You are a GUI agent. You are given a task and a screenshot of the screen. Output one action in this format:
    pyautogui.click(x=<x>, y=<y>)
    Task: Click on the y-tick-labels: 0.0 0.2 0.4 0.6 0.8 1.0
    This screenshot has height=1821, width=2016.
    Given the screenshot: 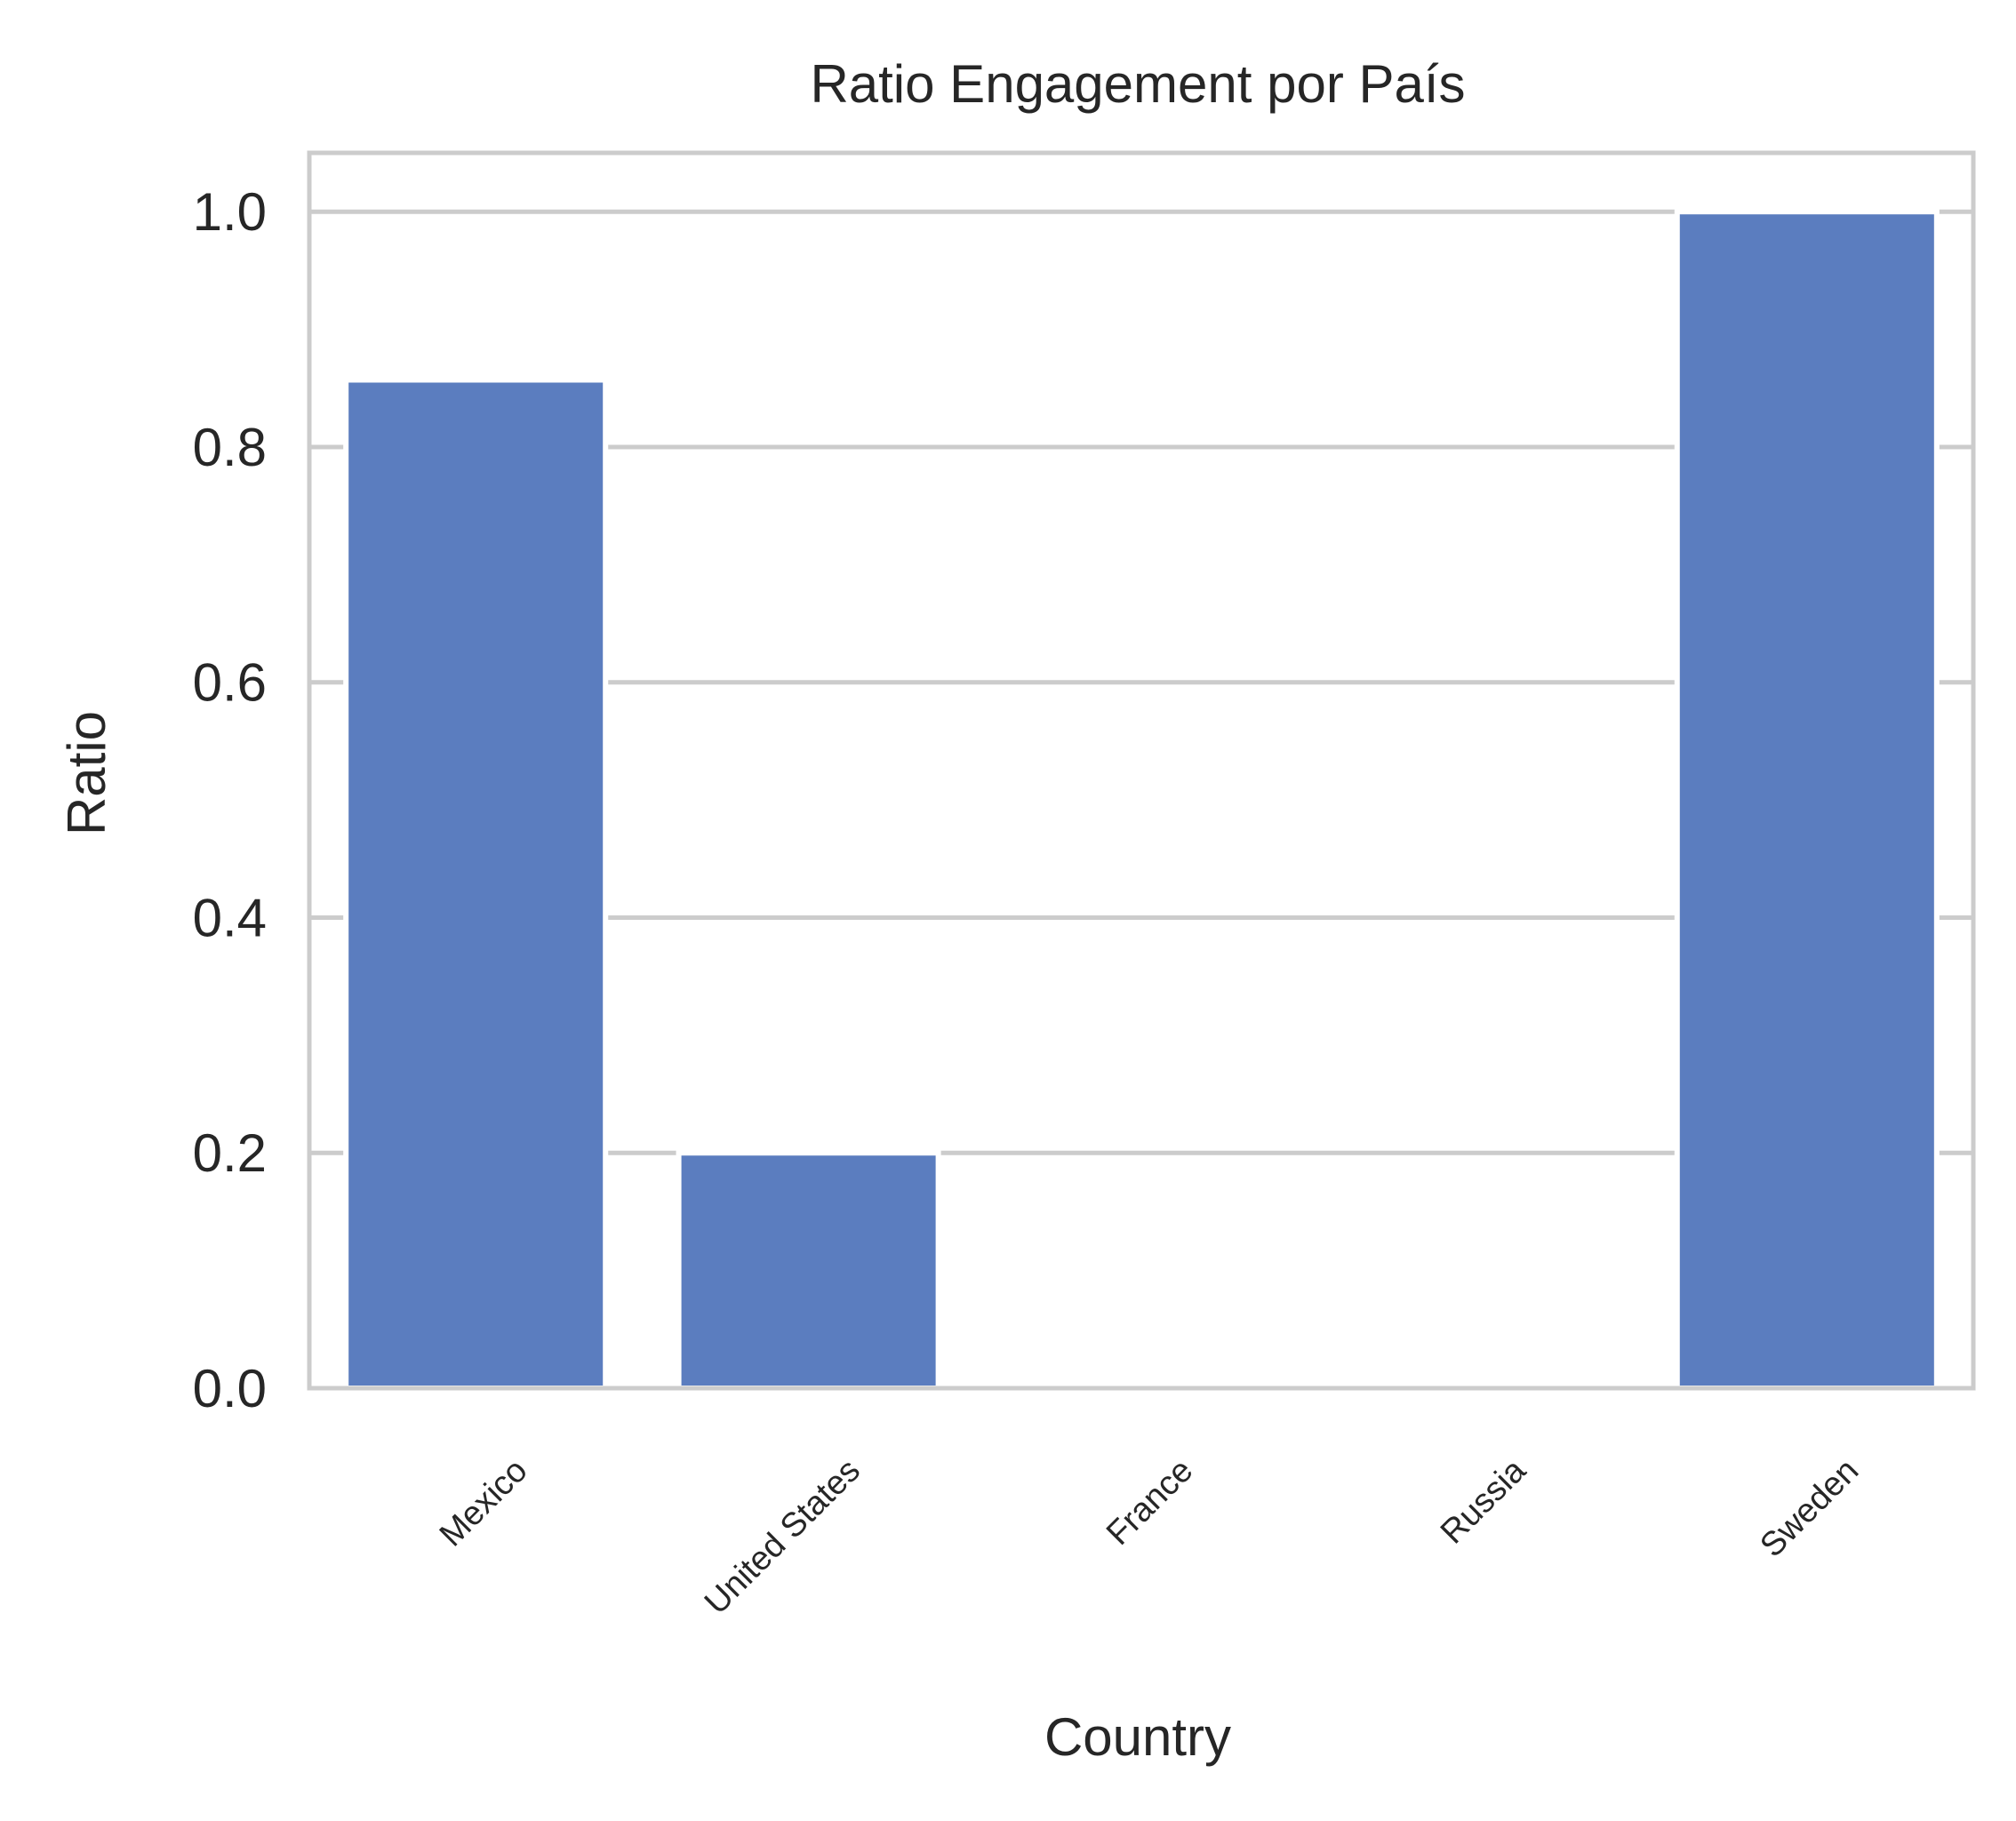 What is the action you would take?
    pyautogui.click(x=230, y=800)
    